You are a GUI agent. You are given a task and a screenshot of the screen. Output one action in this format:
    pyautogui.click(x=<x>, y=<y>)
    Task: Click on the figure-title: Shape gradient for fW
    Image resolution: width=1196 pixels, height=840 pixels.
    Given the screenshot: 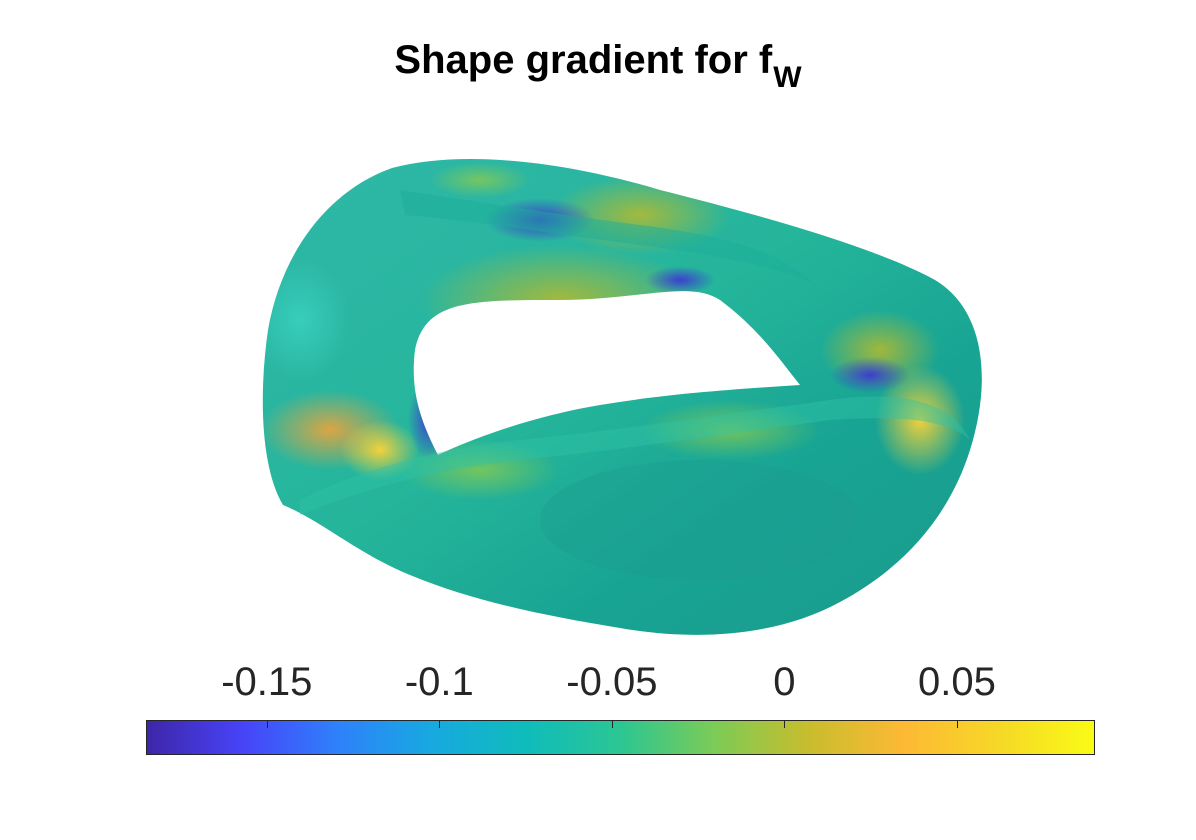 What is the action you would take?
    pyautogui.click(x=598, y=66)
    